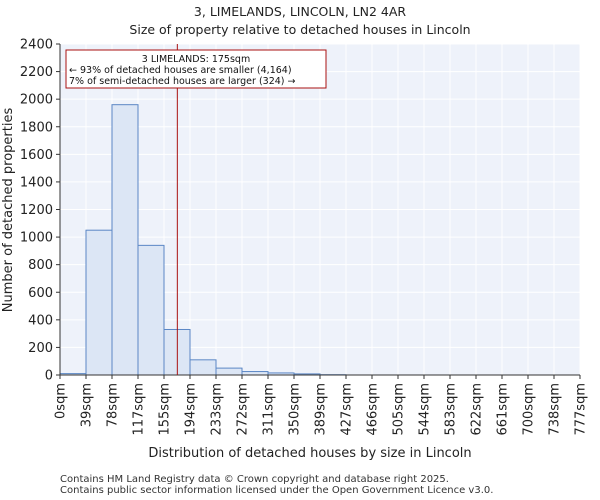 The image size is (600, 500). What do you see at coordinates (40, 320) in the screenshot?
I see `y-tick-label: 400` at bounding box center [40, 320].